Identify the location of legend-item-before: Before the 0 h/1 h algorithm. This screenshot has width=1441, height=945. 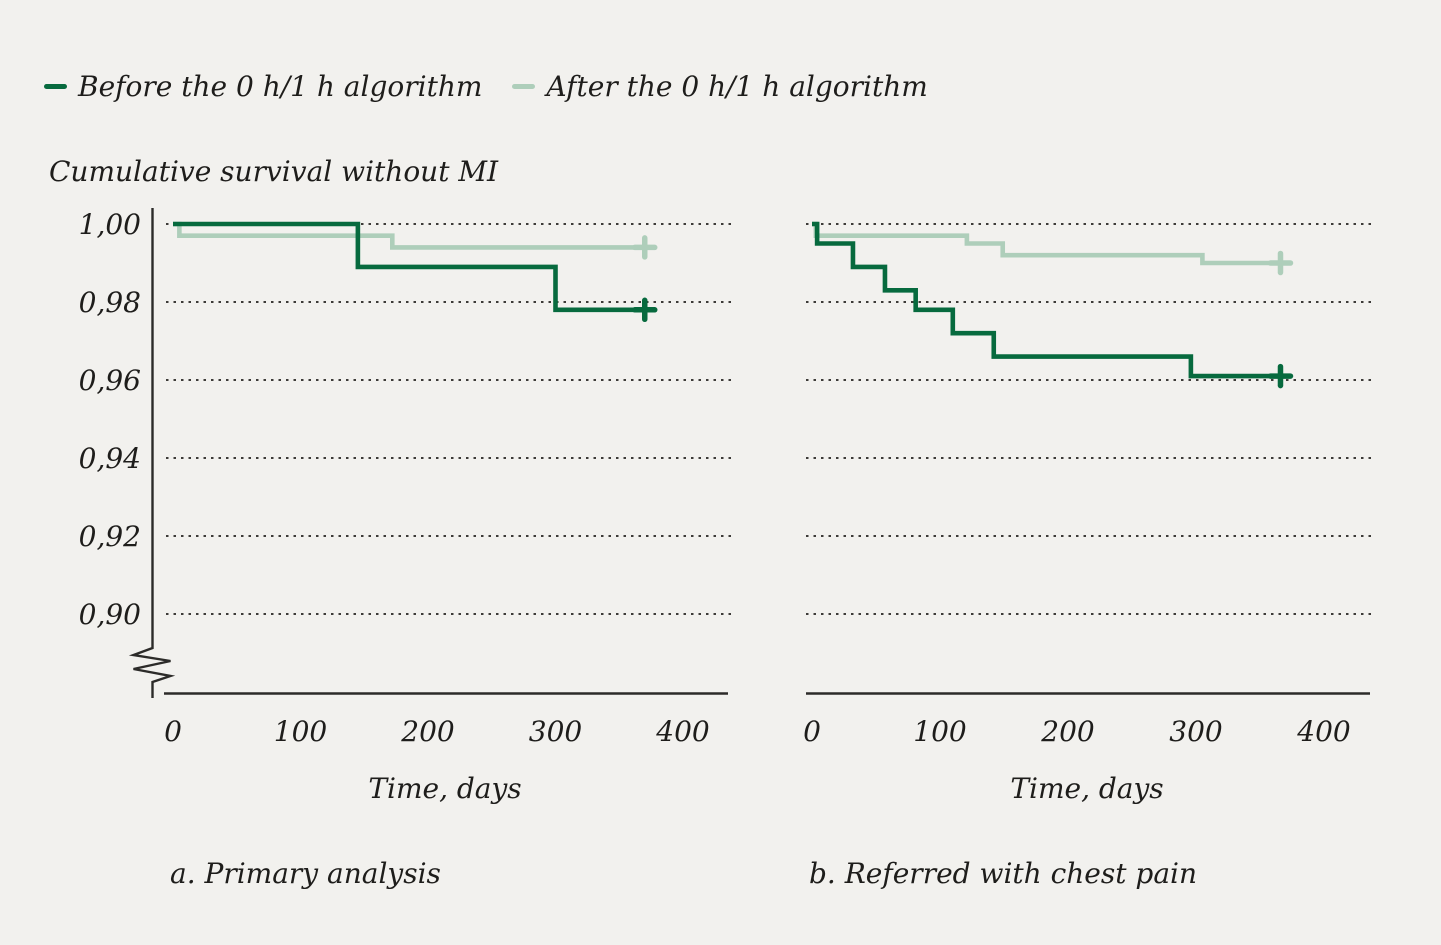
(263, 86).